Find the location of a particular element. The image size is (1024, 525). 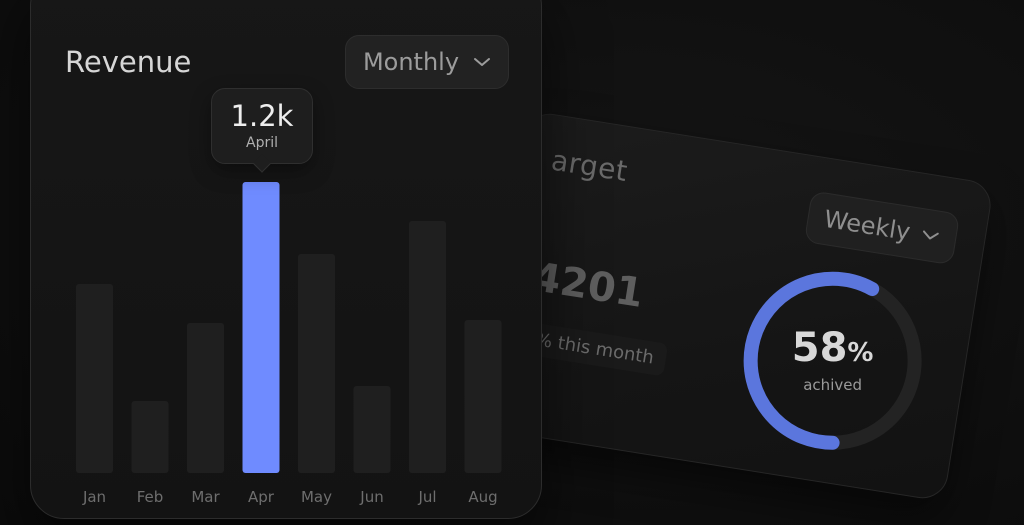

bar-jul is located at coordinates (427, 347).